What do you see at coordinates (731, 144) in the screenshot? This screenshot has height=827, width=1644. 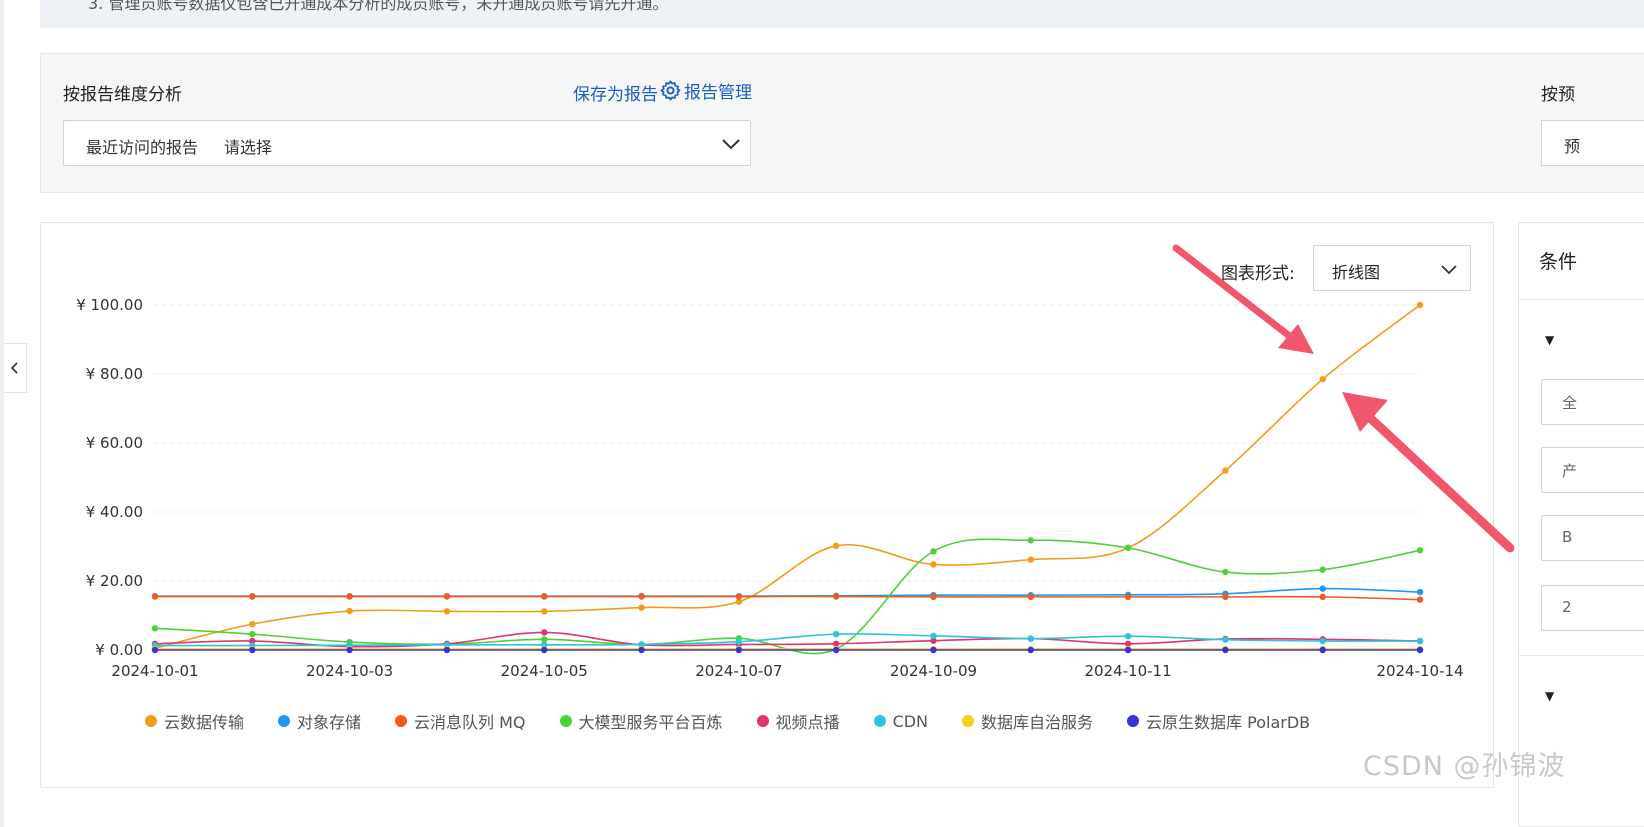 I see `chevron-down-icon` at bounding box center [731, 144].